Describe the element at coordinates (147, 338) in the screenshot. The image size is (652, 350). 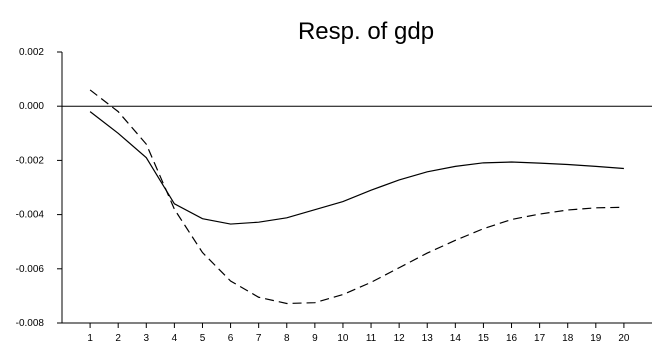
I see `x-tick-label: 3` at that location.